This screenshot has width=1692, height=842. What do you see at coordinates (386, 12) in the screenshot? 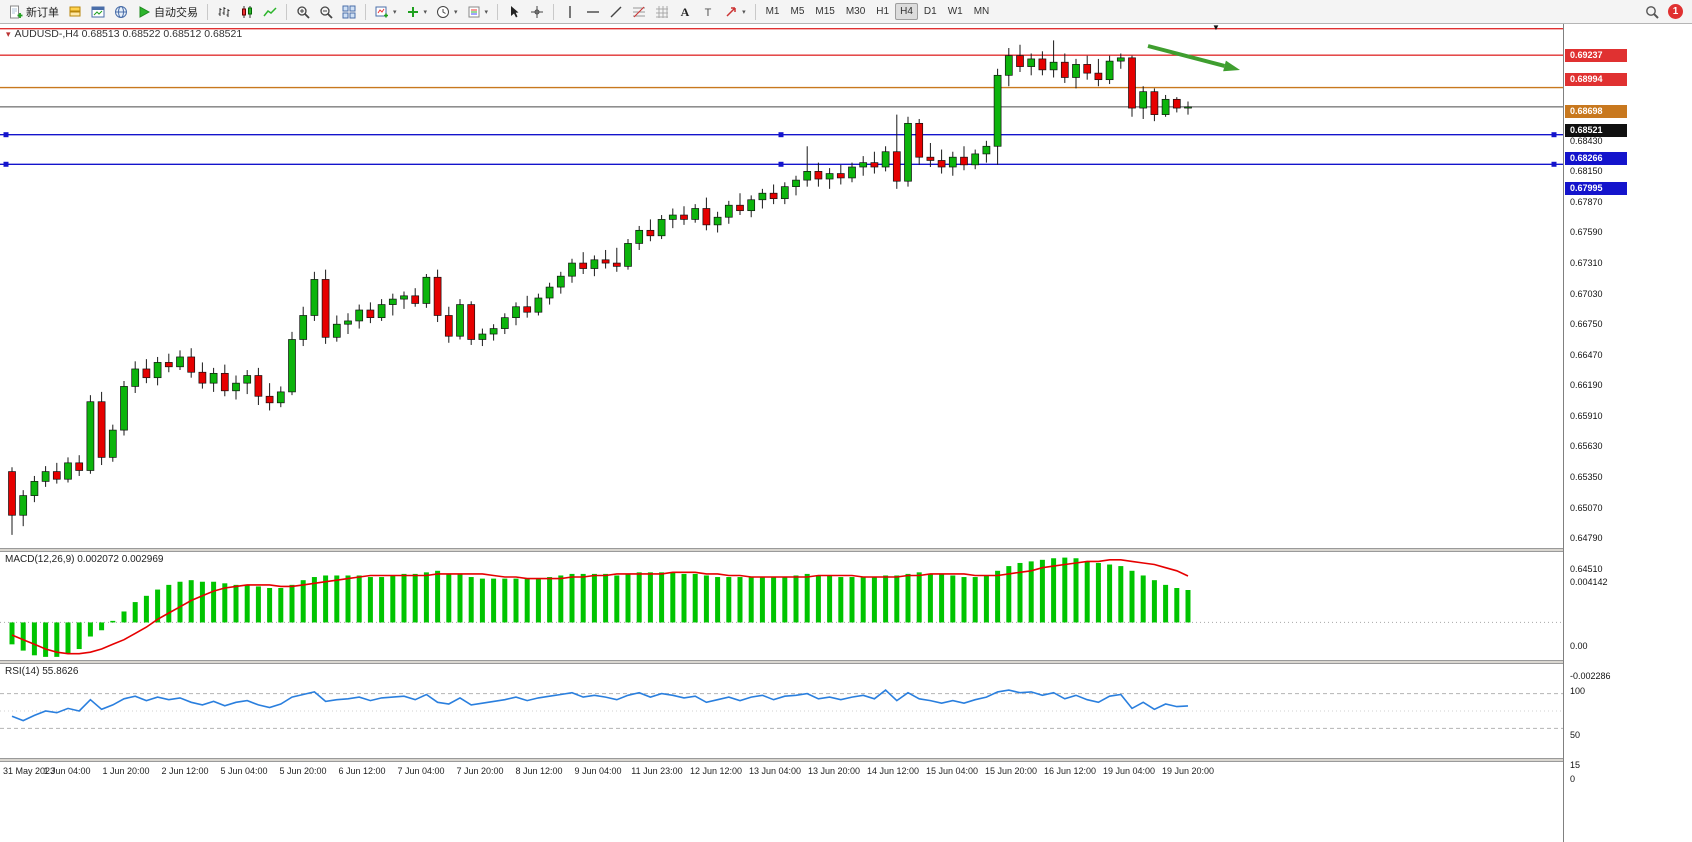
I see `new-chart-button: ▾` at bounding box center [386, 12].